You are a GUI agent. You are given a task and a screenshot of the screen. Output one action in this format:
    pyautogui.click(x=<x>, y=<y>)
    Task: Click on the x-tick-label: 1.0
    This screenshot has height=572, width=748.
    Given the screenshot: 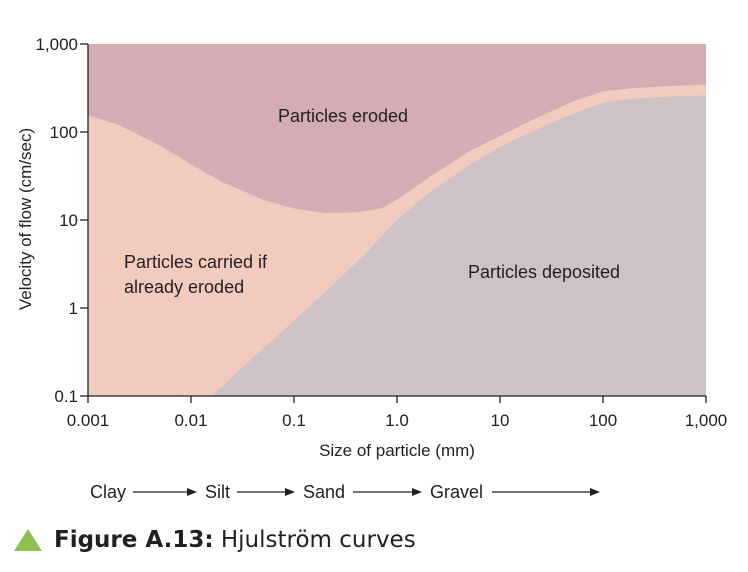 What is the action you would take?
    pyautogui.click(x=397, y=420)
    